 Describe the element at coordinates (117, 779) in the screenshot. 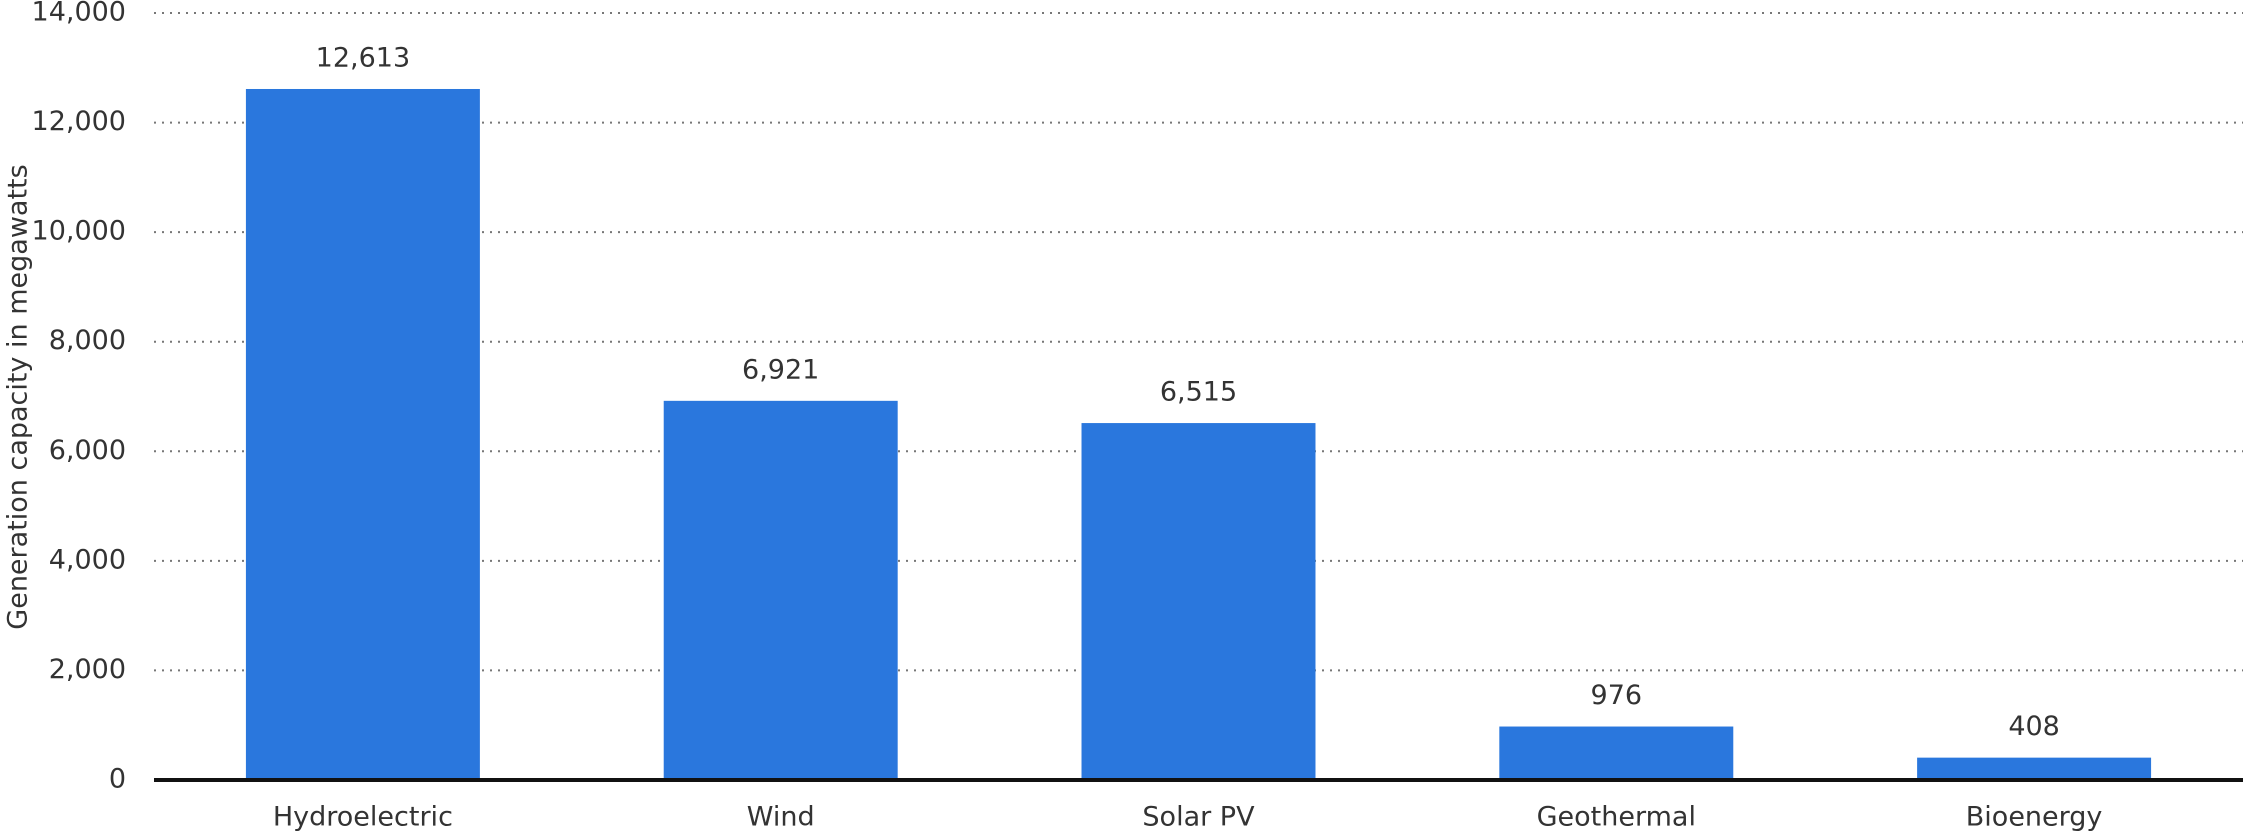

I see `y-tick-label: 0` at that location.